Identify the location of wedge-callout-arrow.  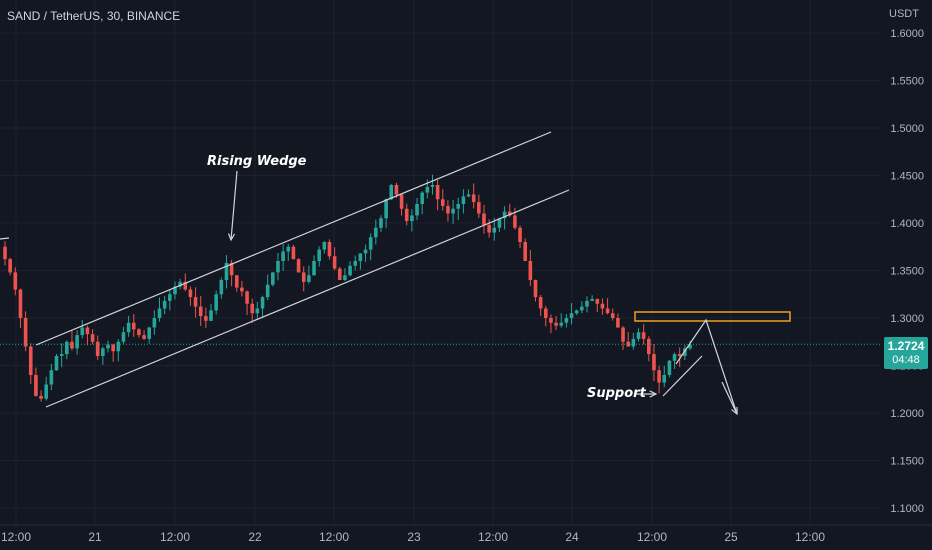
(234, 205).